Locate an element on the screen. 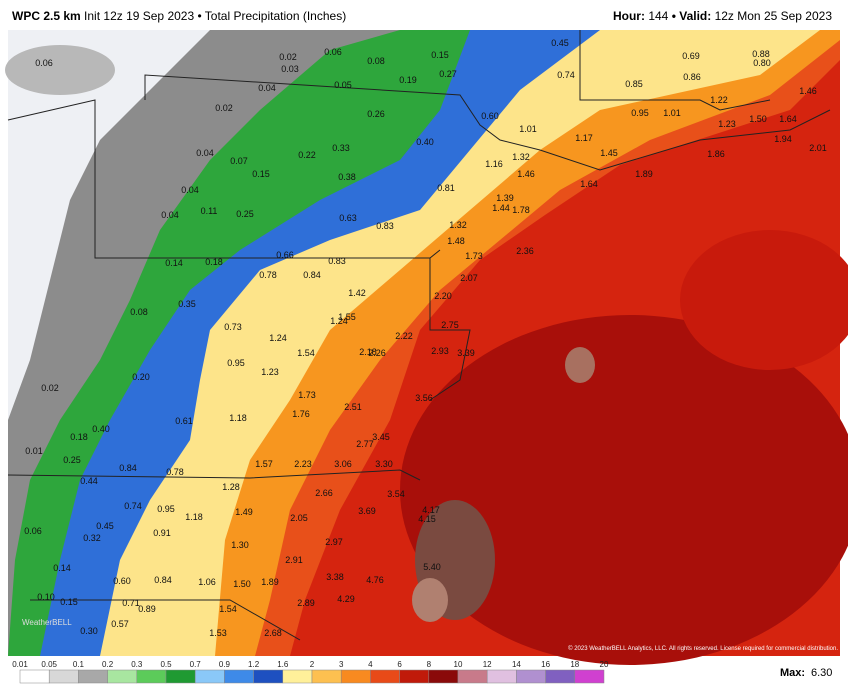  precip-label: 0.35 is located at coordinates (187, 304).